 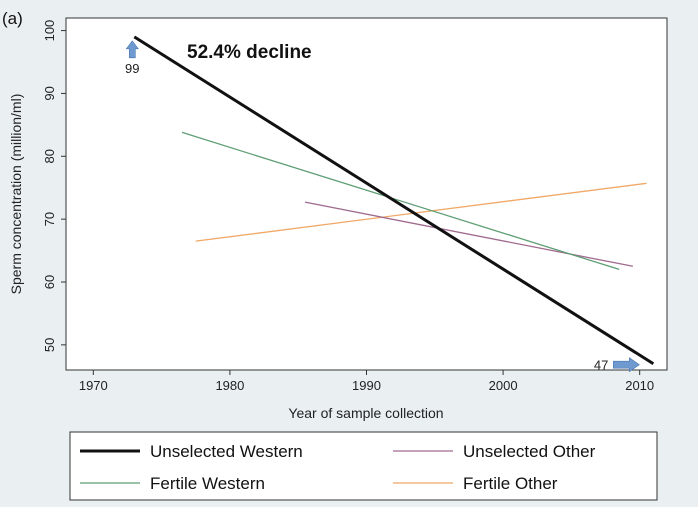 What do you see at coordinates (626, 365) in the screenshot?
I see `right-arrow-icon` at bounding box center [626, 365].